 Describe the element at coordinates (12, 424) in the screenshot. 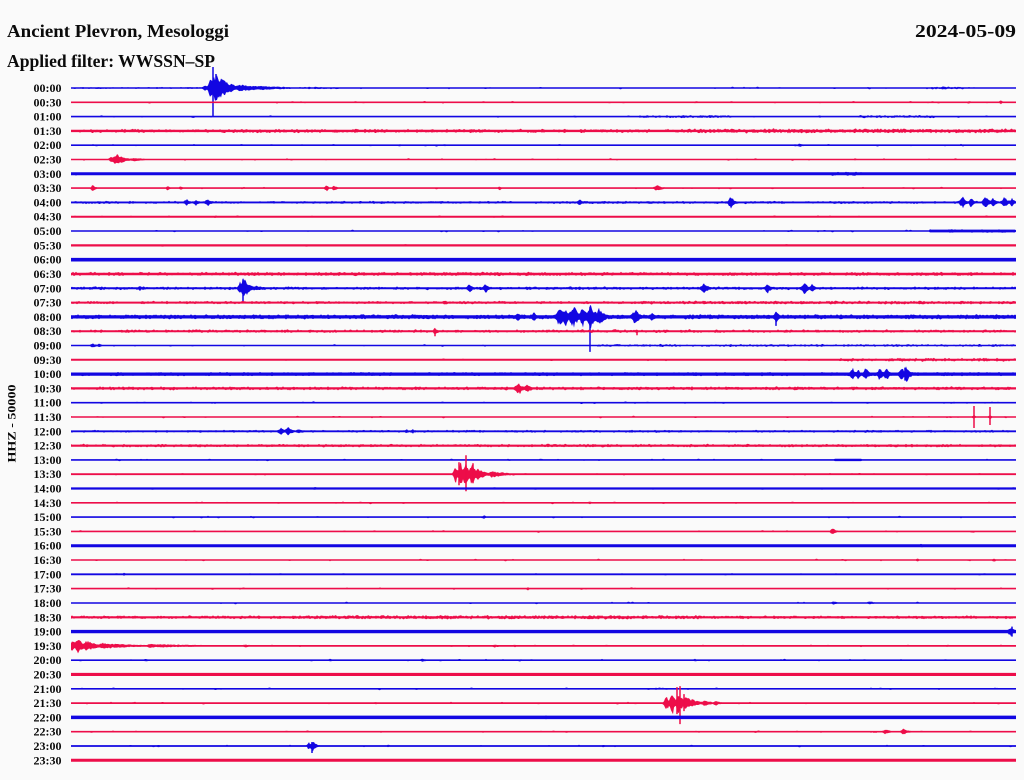

I see `svg-text: HHZ - 50000` at that location.